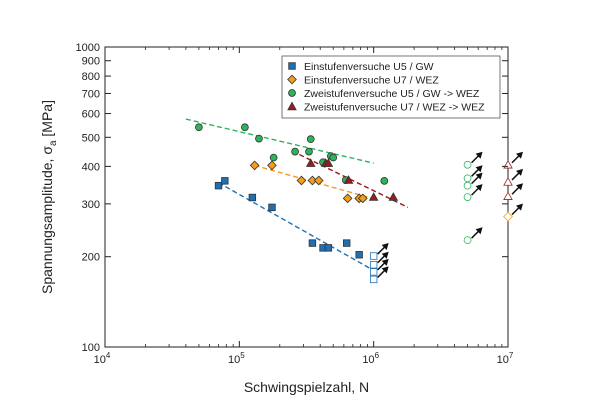 The image size is (590, 417). Describe the element at coordinates (91, 258) in the screenshot. I see `y-tick-label: 200` at that location.